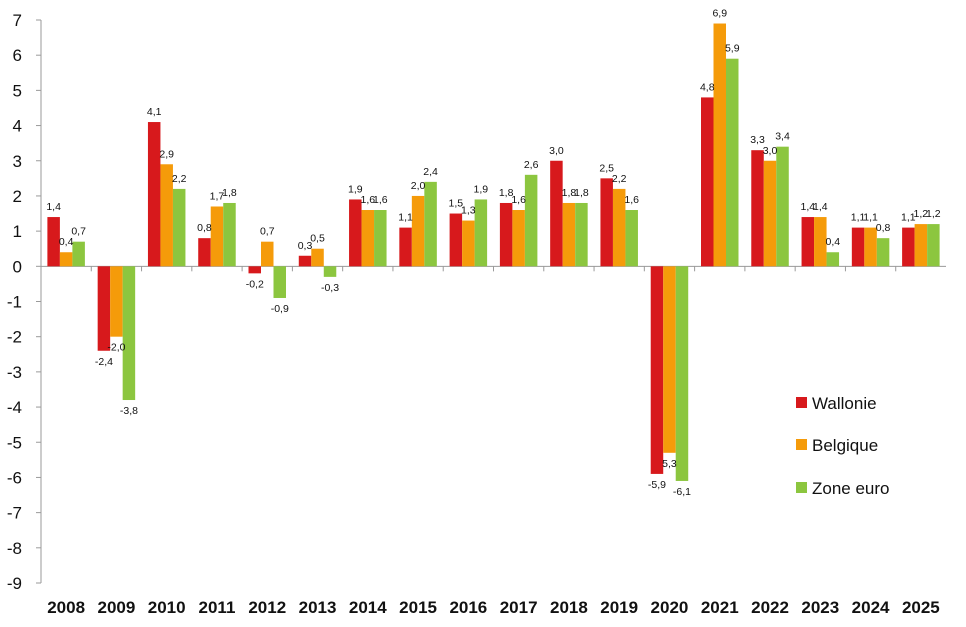 This screenshot has height=627, width=966. What do you see at coordinates (782, 137) in the screenshot?
I see `data-label: 3,4` at bounding box center [782, 137].